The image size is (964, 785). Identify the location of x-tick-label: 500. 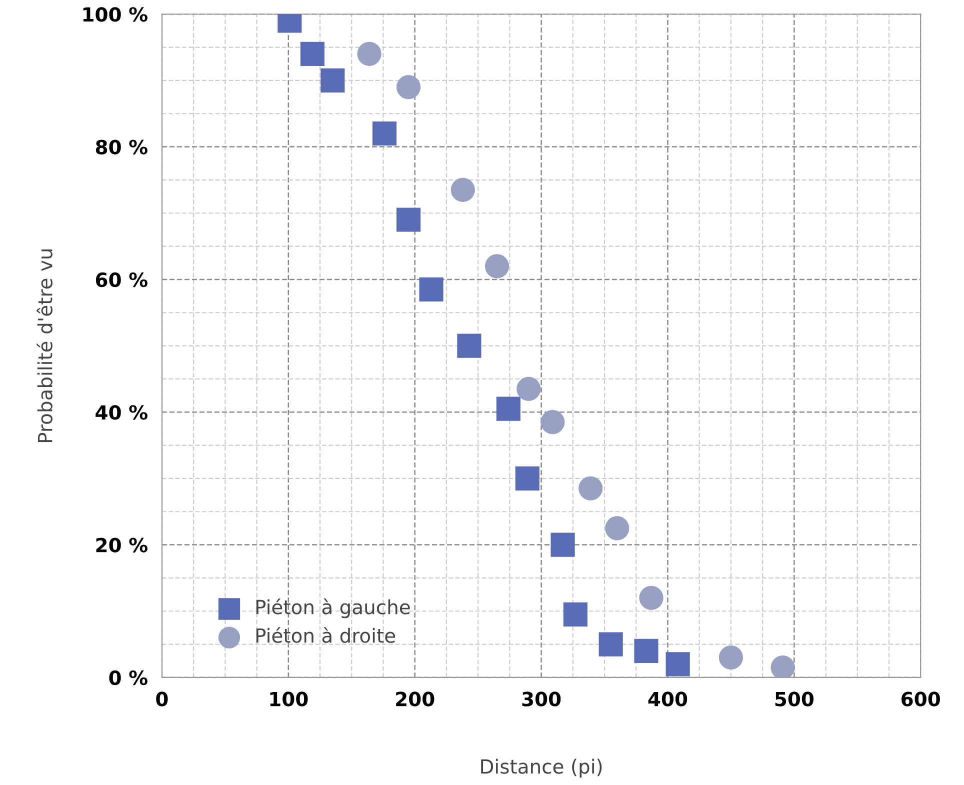
(794, 699).